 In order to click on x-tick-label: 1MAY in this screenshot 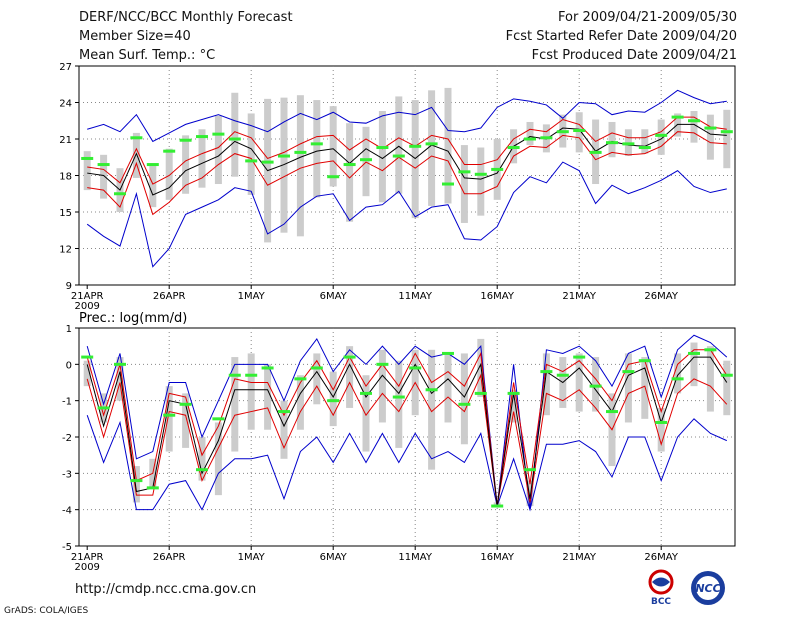, I will do `click(252, 557)`.